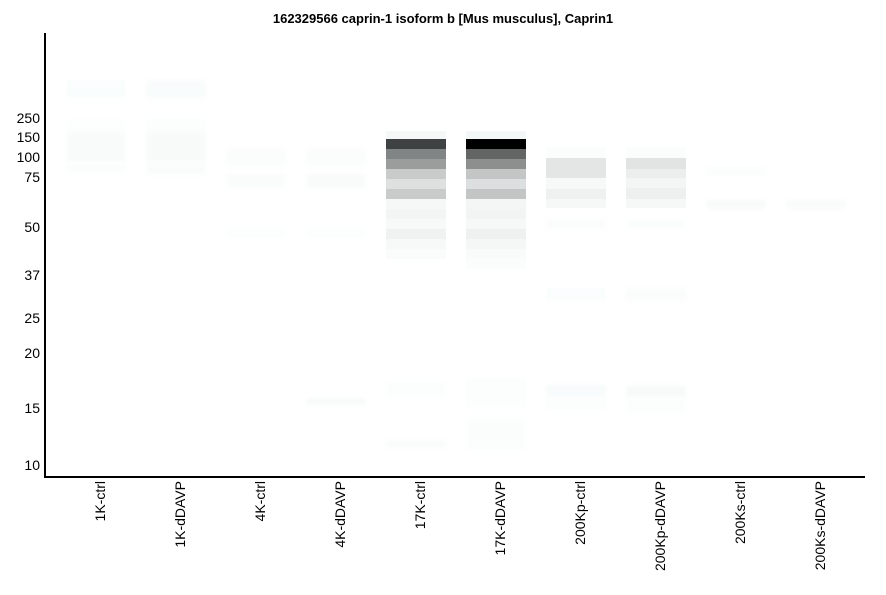  I want to click on y-tick-label-37: 37, so click(32, 275).